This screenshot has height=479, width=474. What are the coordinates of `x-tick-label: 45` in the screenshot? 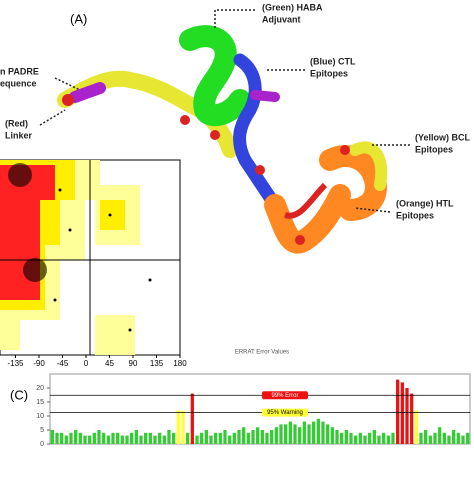 It's located at (109, 363).